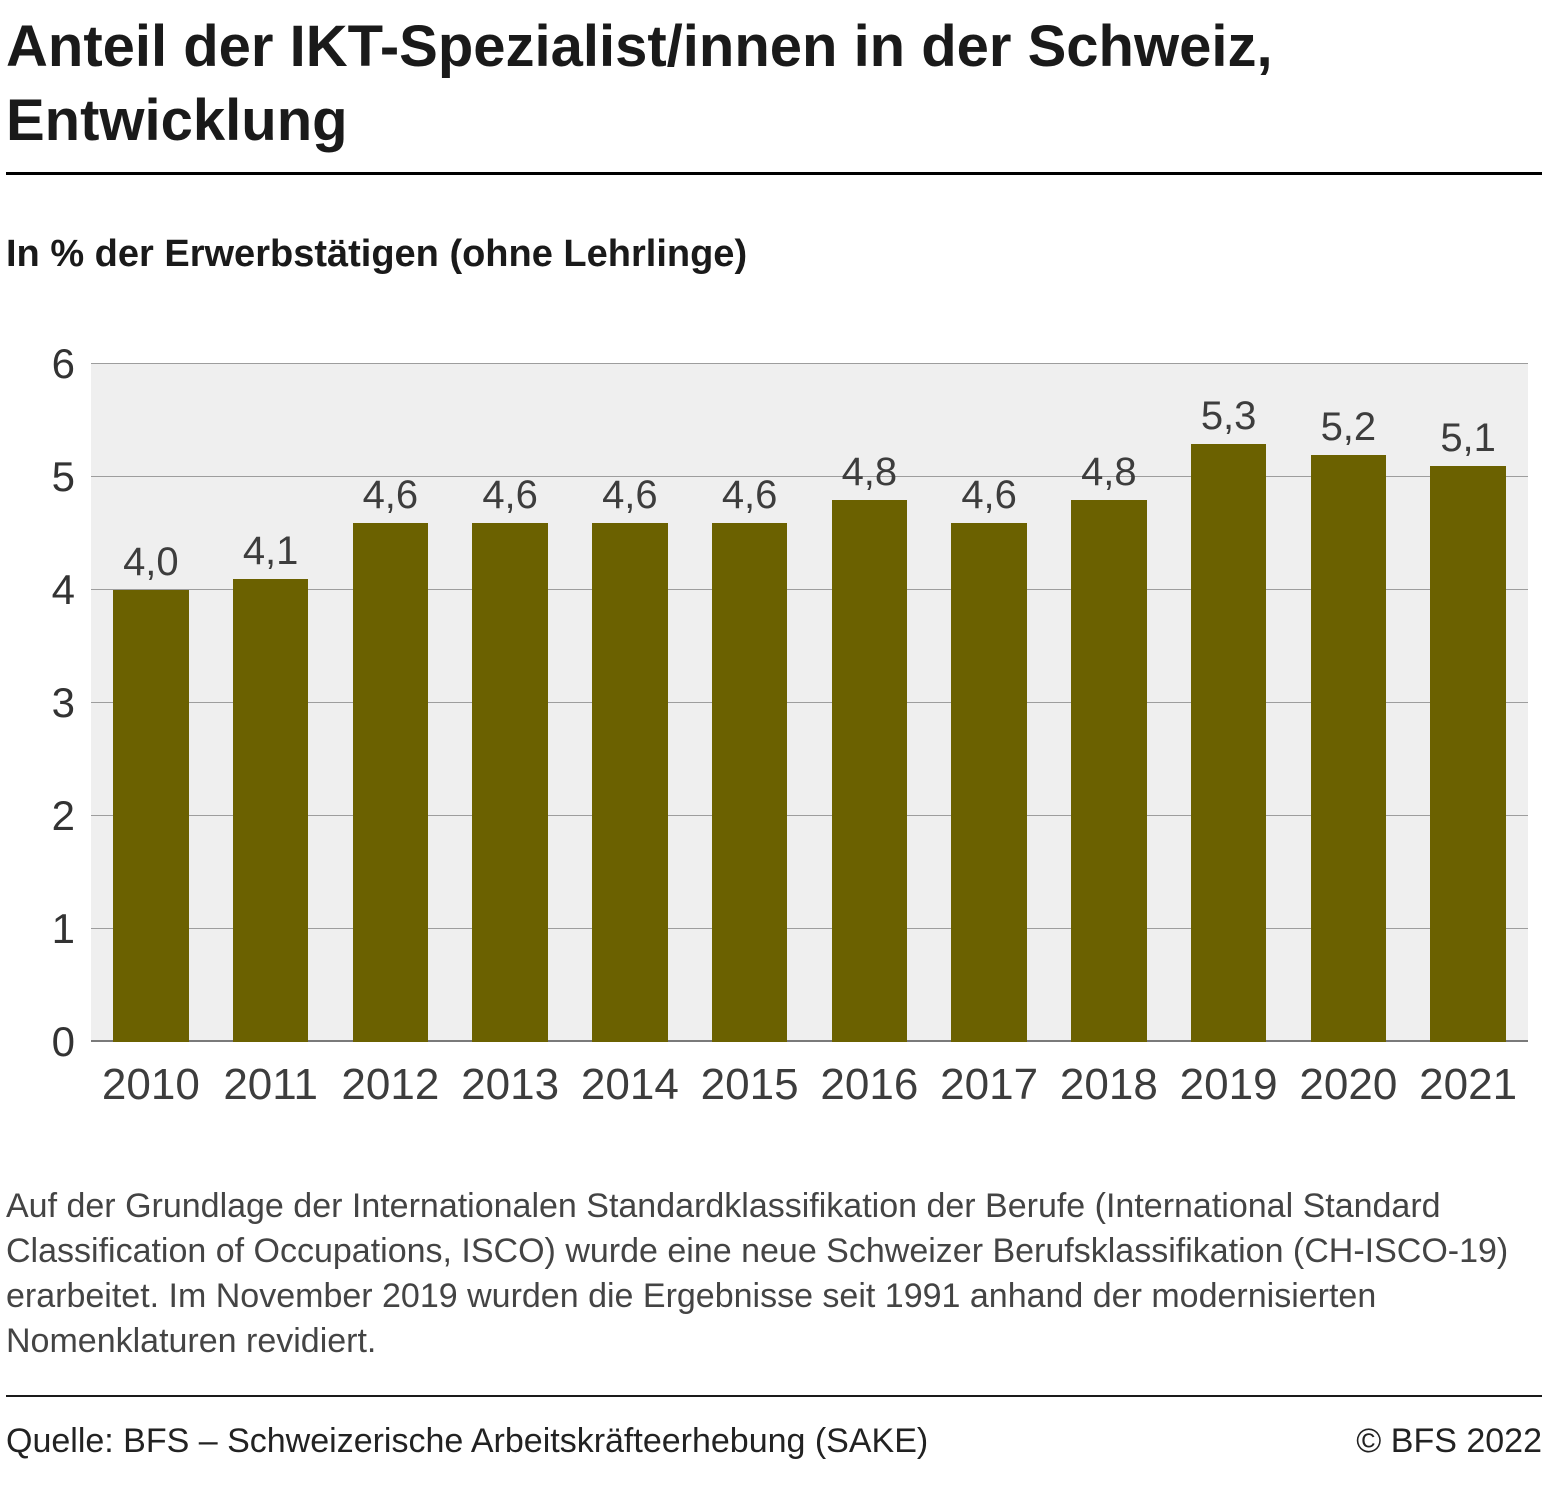 This screenshot has height=1485, width=1550. I want to click on x-axis-label: 2014, so click(629, 1085).